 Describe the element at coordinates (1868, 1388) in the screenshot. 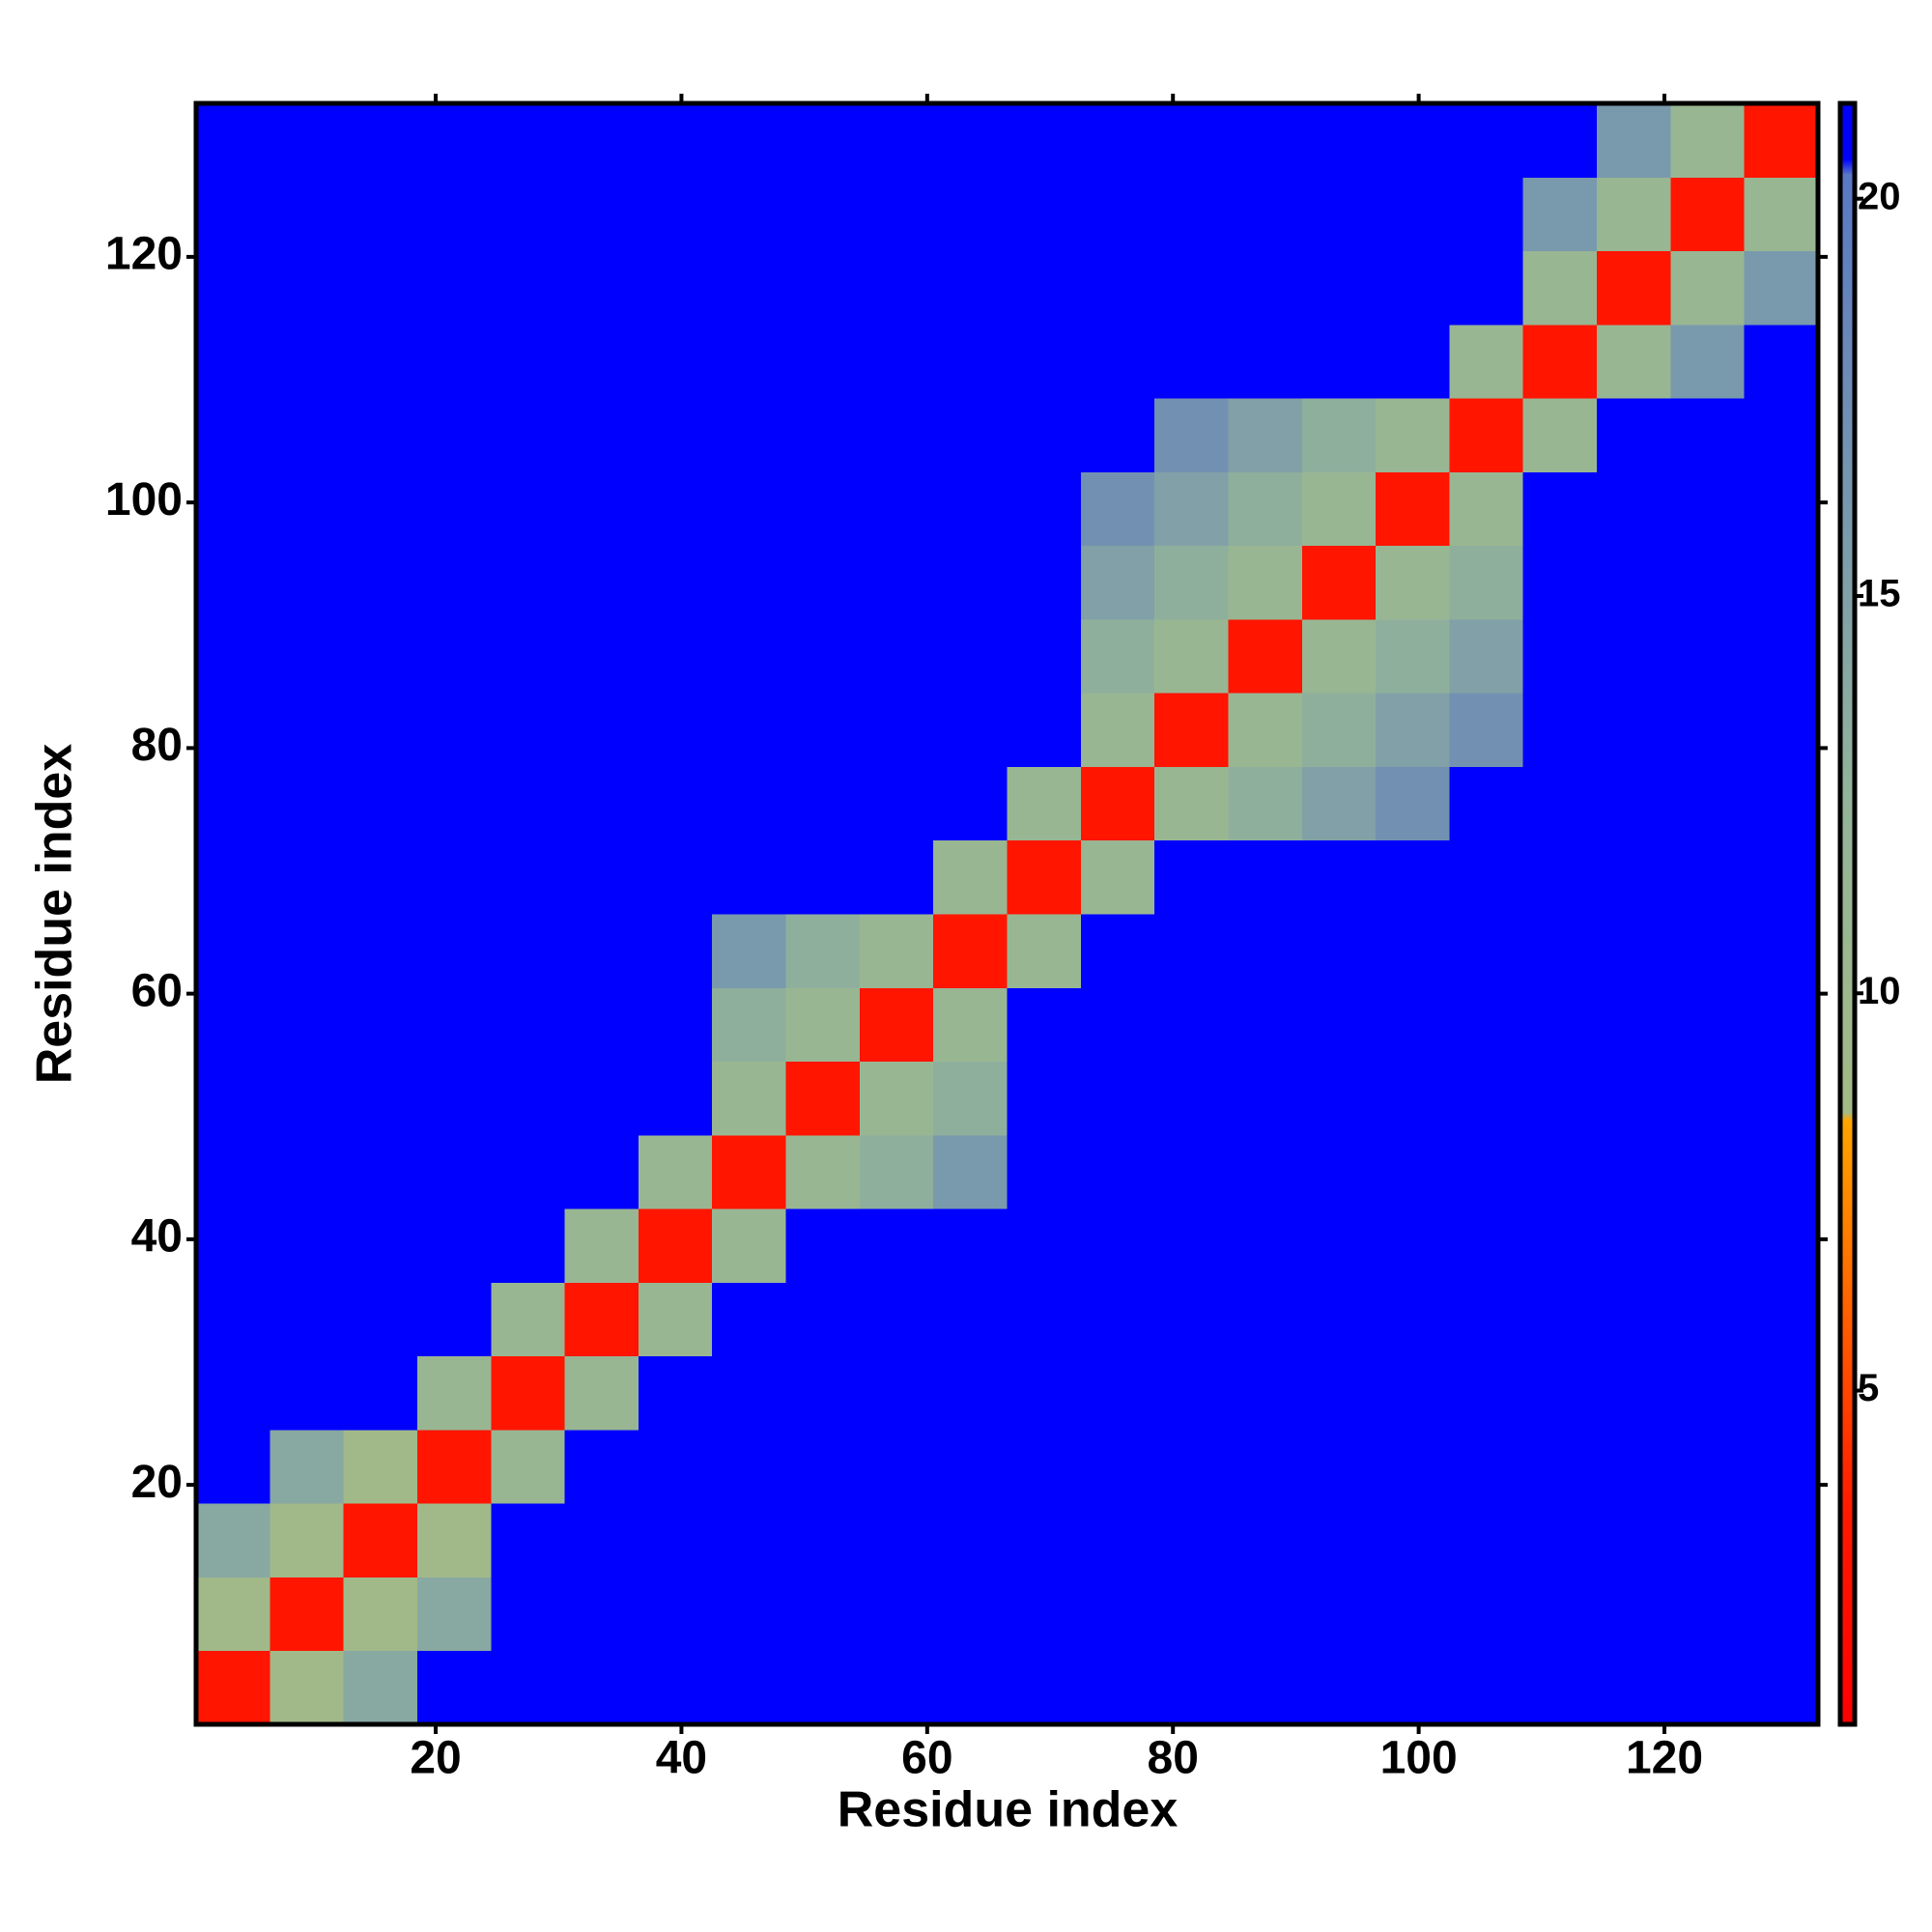

I see `colorbar-tick-label: 5` at that location.